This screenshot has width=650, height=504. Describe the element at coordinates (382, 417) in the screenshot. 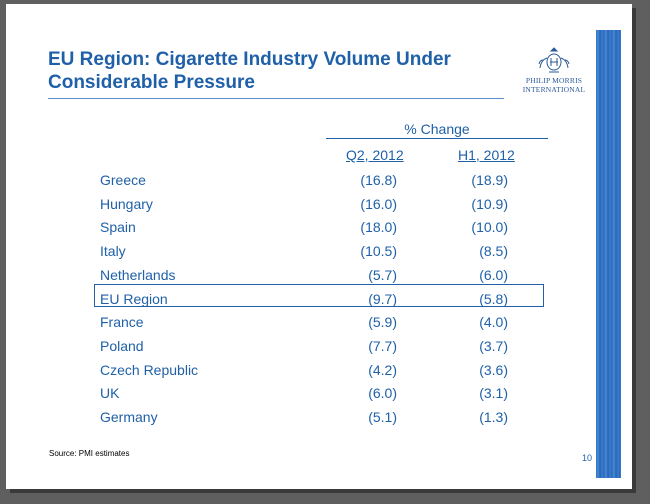

I see `q2-value: (5.1)` at that location.